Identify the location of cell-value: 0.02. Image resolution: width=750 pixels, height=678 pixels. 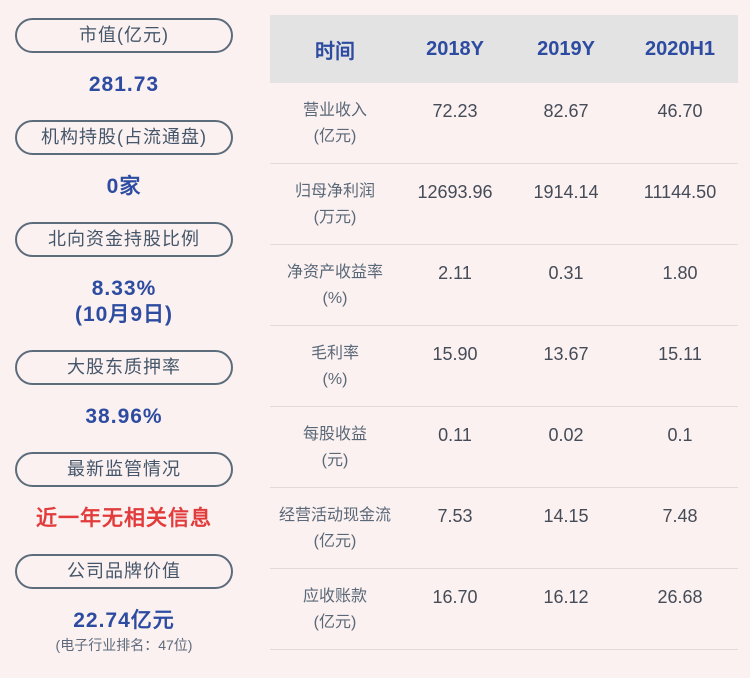
(566, 435).